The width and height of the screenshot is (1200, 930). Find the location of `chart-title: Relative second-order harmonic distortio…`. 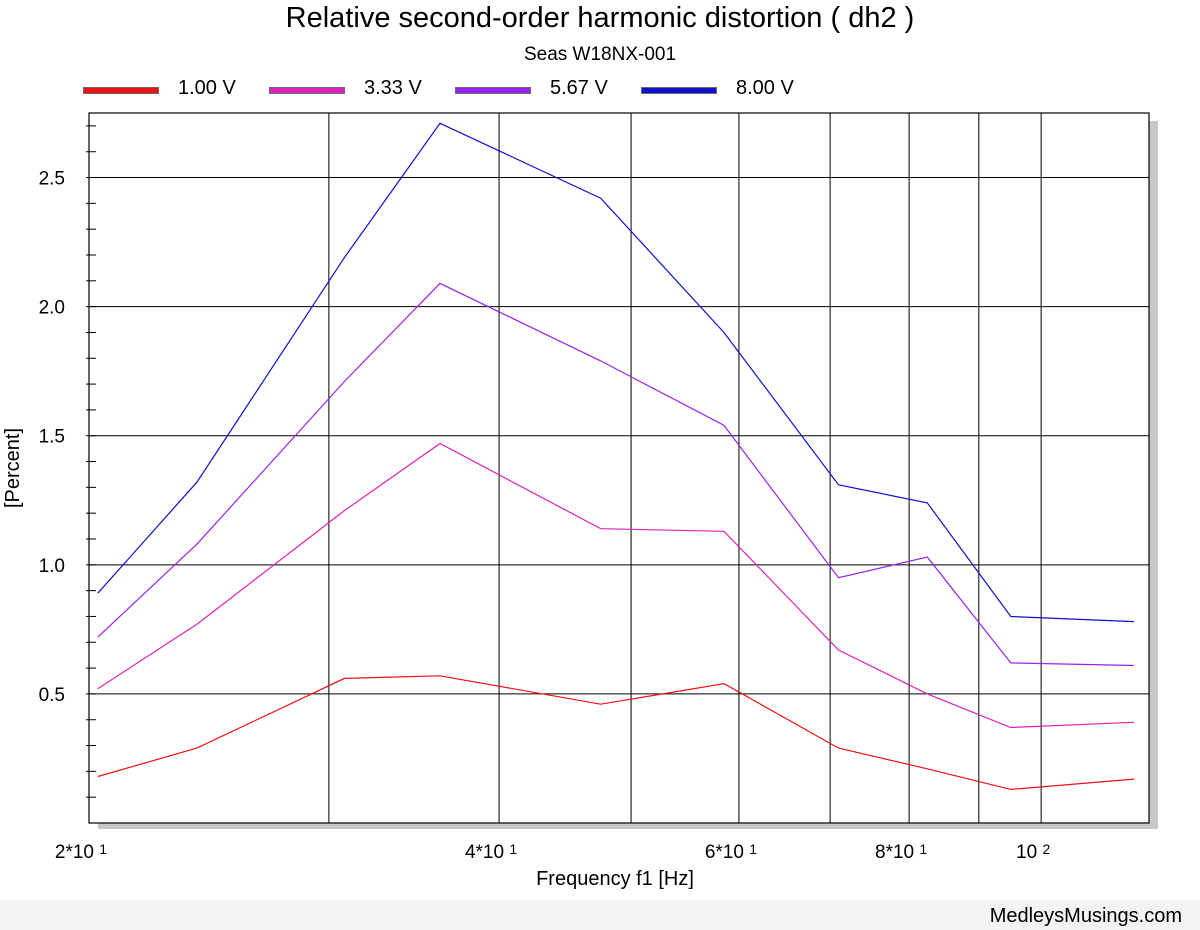

chart-title: Relative second-order harmonic distortio… is located at coordinates (600, 18).